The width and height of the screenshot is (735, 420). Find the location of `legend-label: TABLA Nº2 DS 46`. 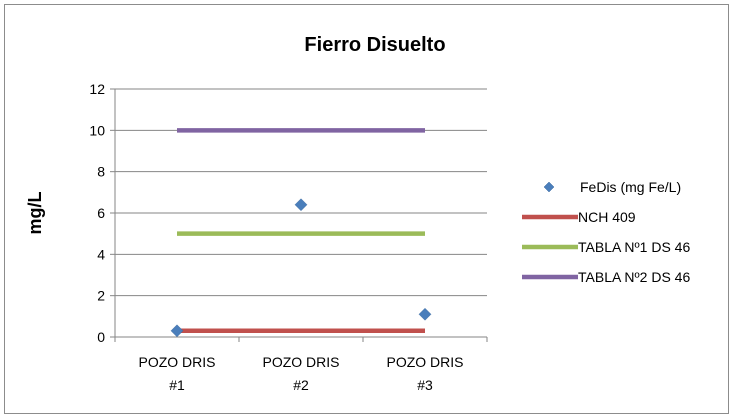

legend-label: TABLA Nº2 DS 46 is located at coordinates (634, 277).